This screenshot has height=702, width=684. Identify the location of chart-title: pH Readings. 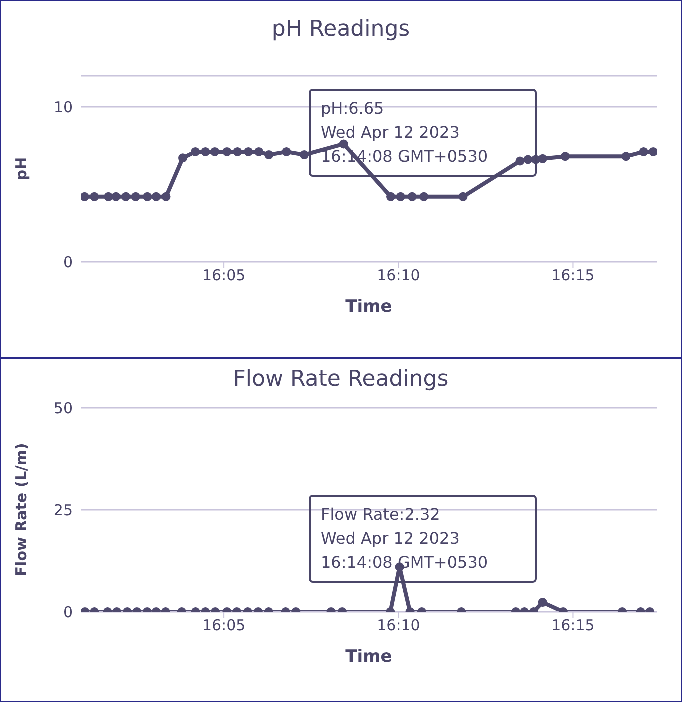
(341, 29).